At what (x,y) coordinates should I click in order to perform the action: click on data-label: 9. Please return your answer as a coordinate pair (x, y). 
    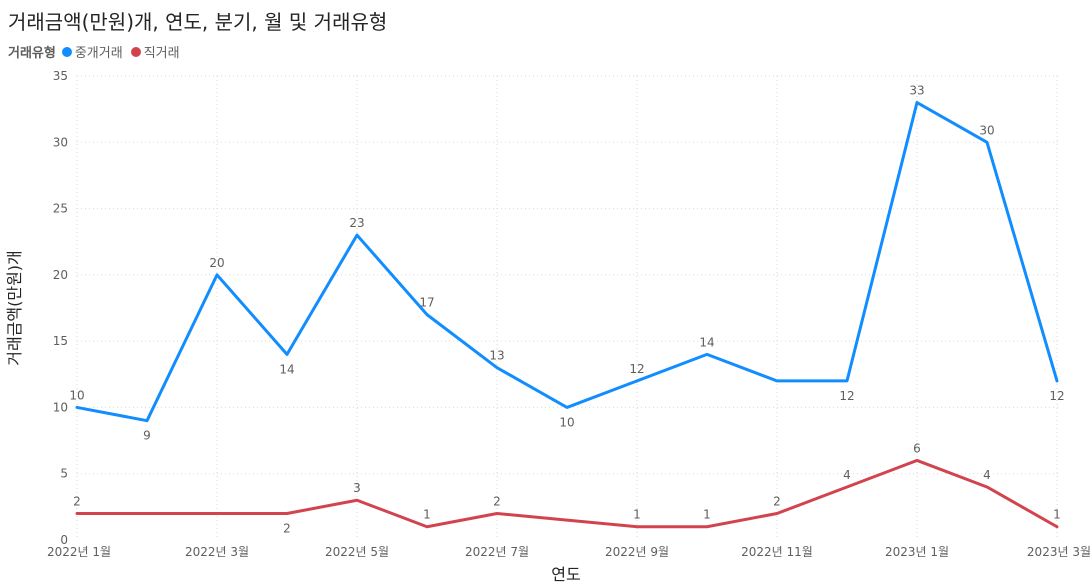
    Looking at the image, I should click on (147, 436).